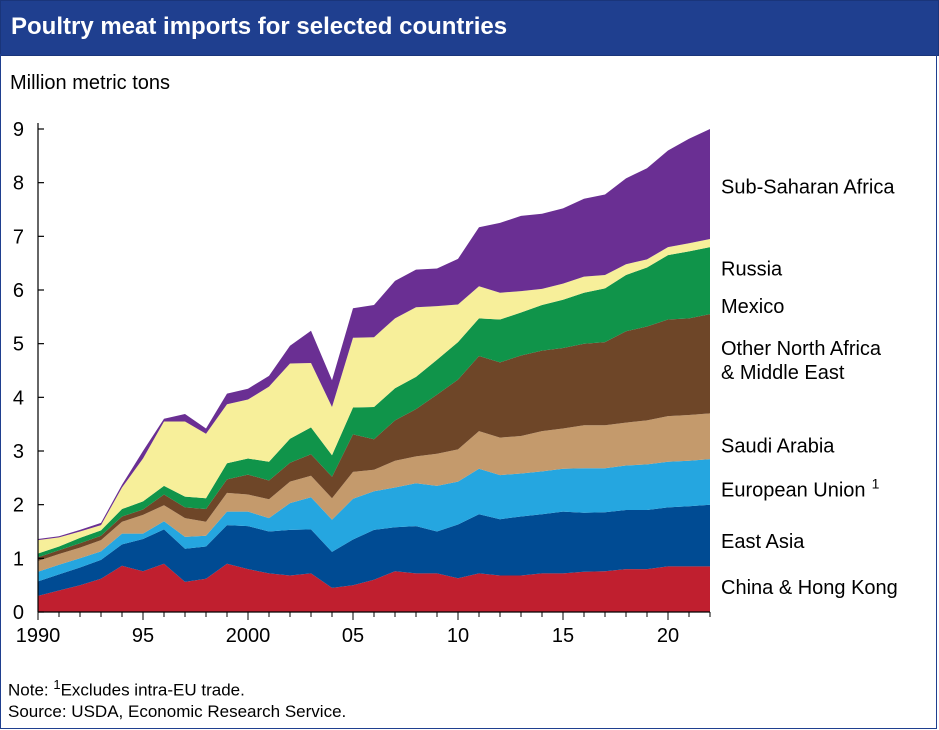 The width and height of the screenshot is (939, 730). Describe the element at coordinates (18, 345) in the screenshot. I see `y-tick-label: 5` at that location.